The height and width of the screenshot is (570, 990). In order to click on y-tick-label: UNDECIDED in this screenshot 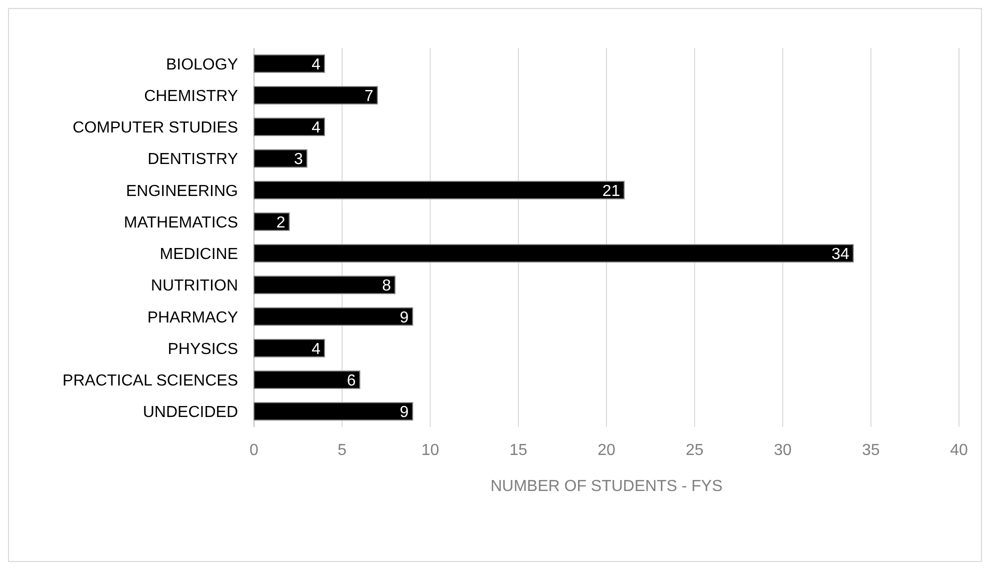, I will do `click(190, 413)`.